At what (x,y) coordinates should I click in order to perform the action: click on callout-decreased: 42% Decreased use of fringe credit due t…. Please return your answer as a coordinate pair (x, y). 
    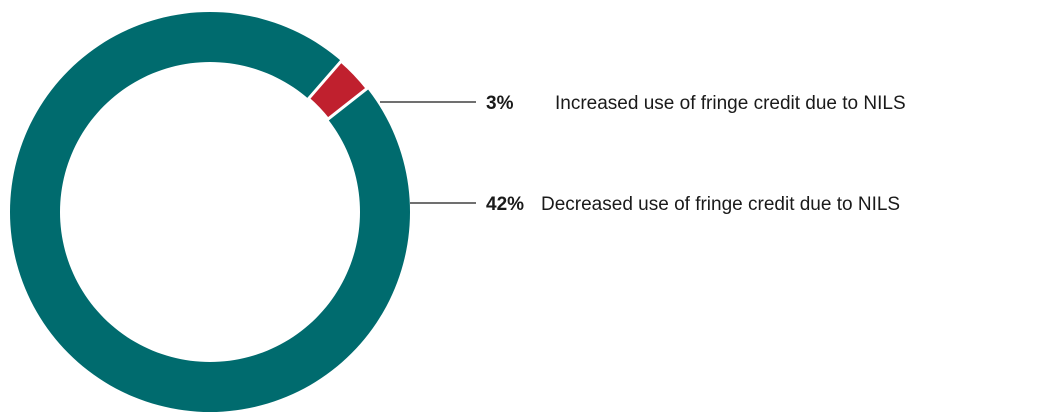
    Looking at the image, I should click on (655, 204).